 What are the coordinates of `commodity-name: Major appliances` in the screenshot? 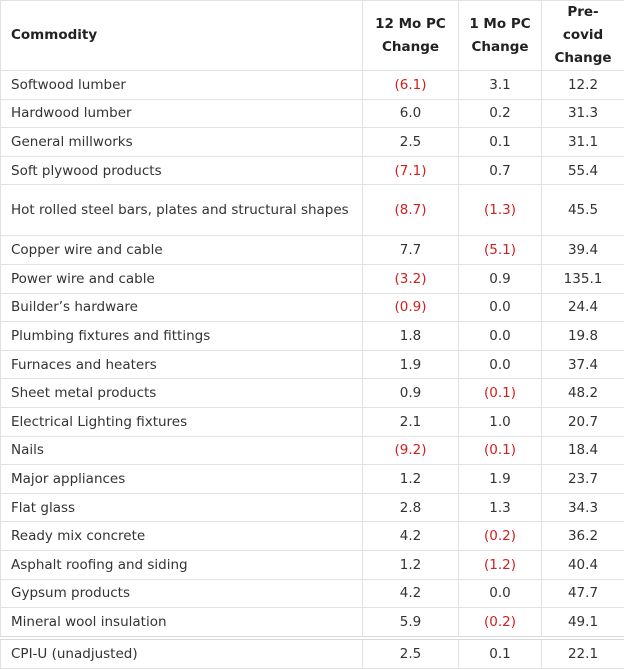 It's located at (182, 479).